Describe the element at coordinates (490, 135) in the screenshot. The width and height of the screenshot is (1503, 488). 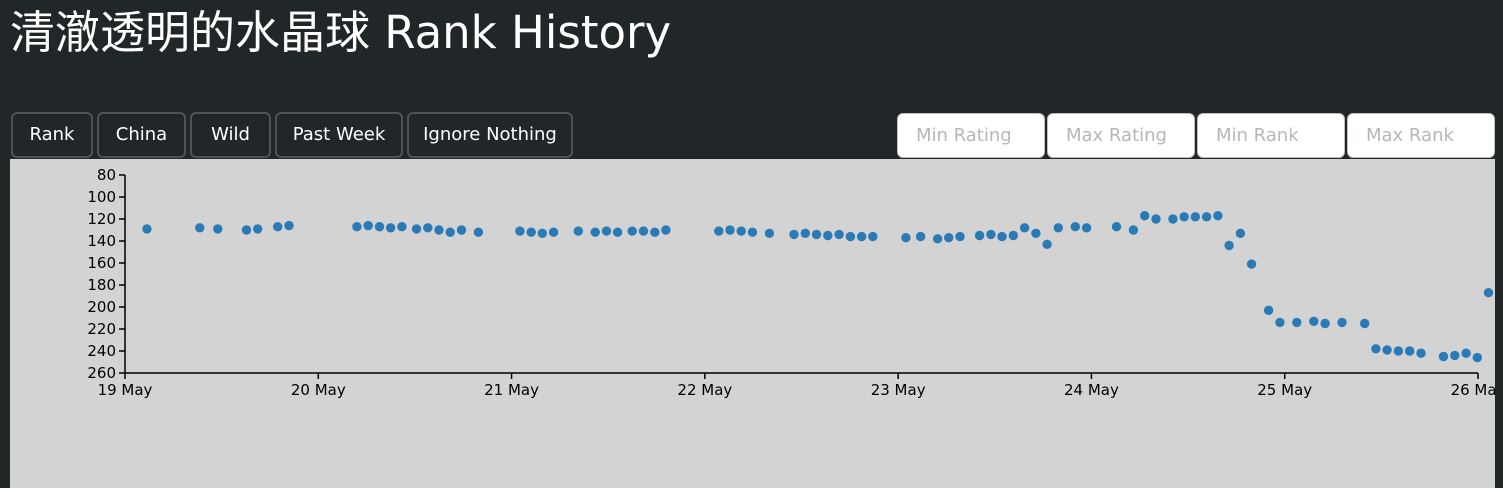
I see `ignore-filter-button: Ignore Nothing` at that location.